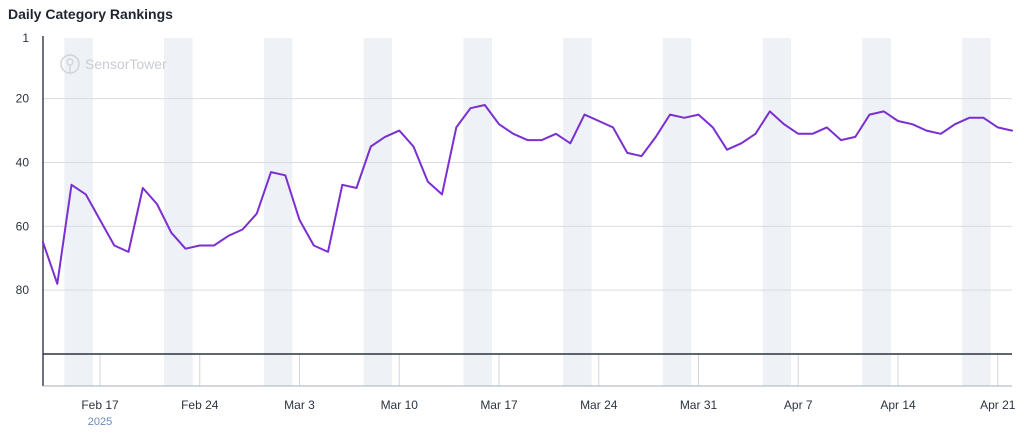 The image size is (1024, 435). I want to click on x-tick-label: Feb 17, so click(100, 405).